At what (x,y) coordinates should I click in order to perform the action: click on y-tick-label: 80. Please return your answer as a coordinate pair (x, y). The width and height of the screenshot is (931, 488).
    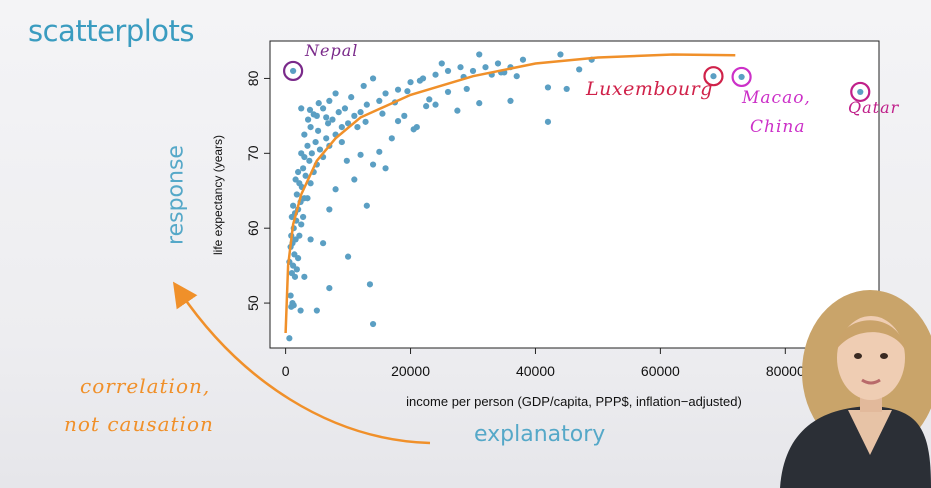
    Looking at the image, I should click on (253, 78).